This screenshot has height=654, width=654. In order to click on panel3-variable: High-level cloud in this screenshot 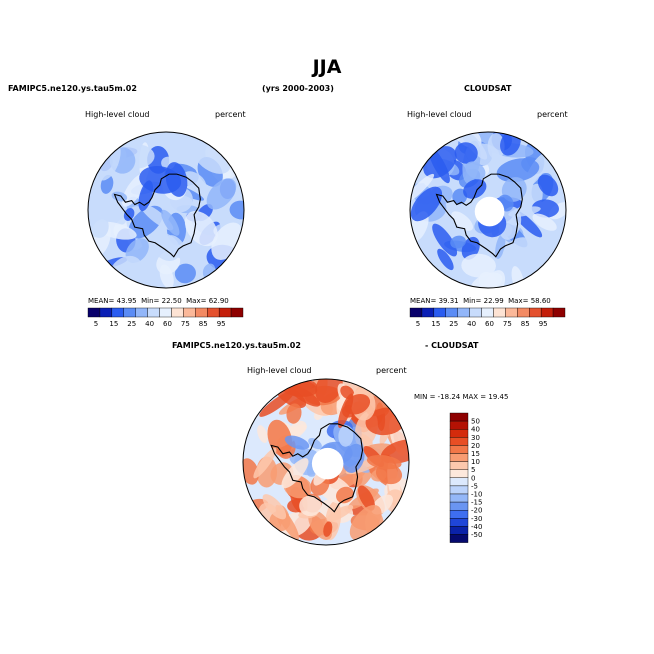, I will do `click(279, 370)`.